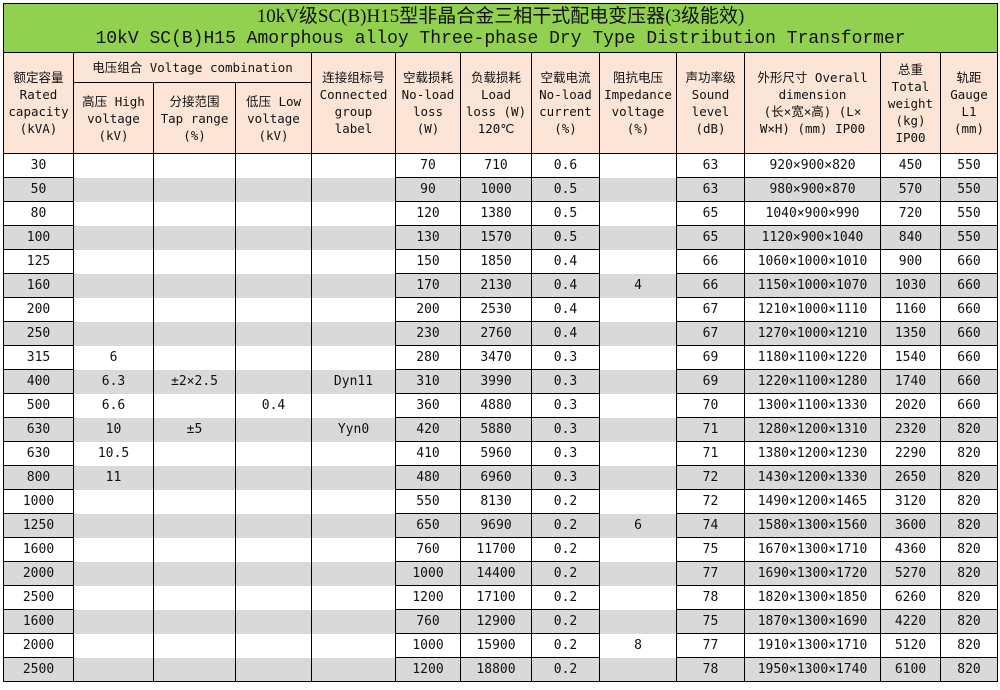 This screenshot has width=1000, height=690. I want to click on cell-sound-level: 74, so click(710, 525).